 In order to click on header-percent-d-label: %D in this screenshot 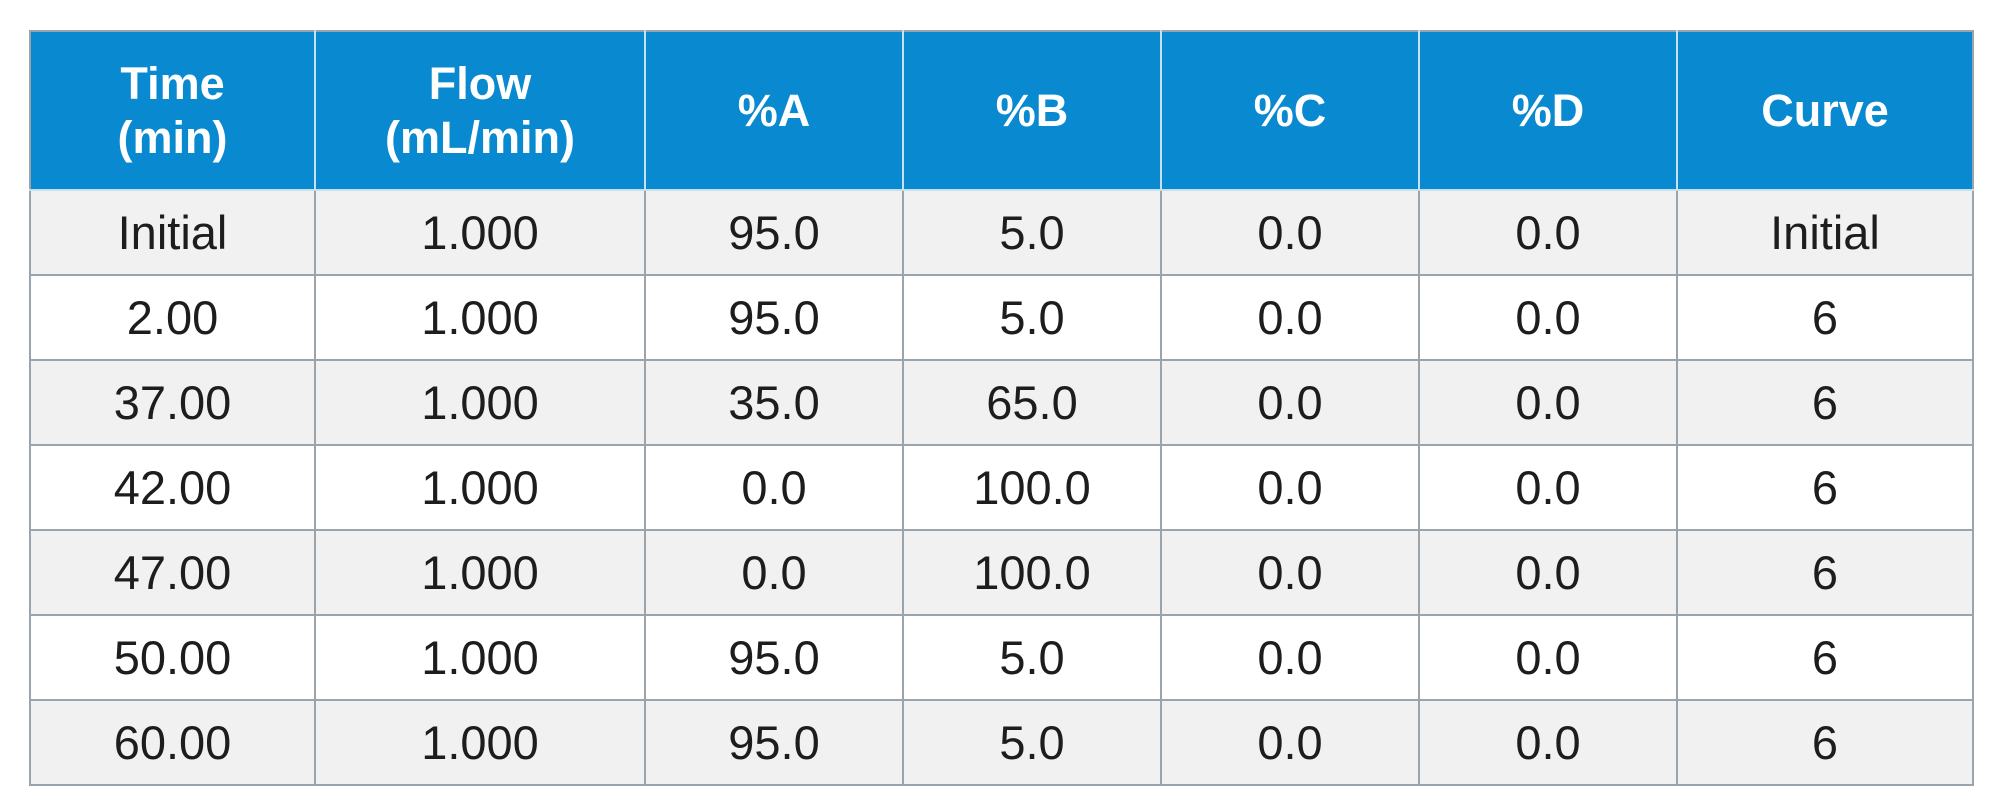, I will do `click(1548, 110)`.